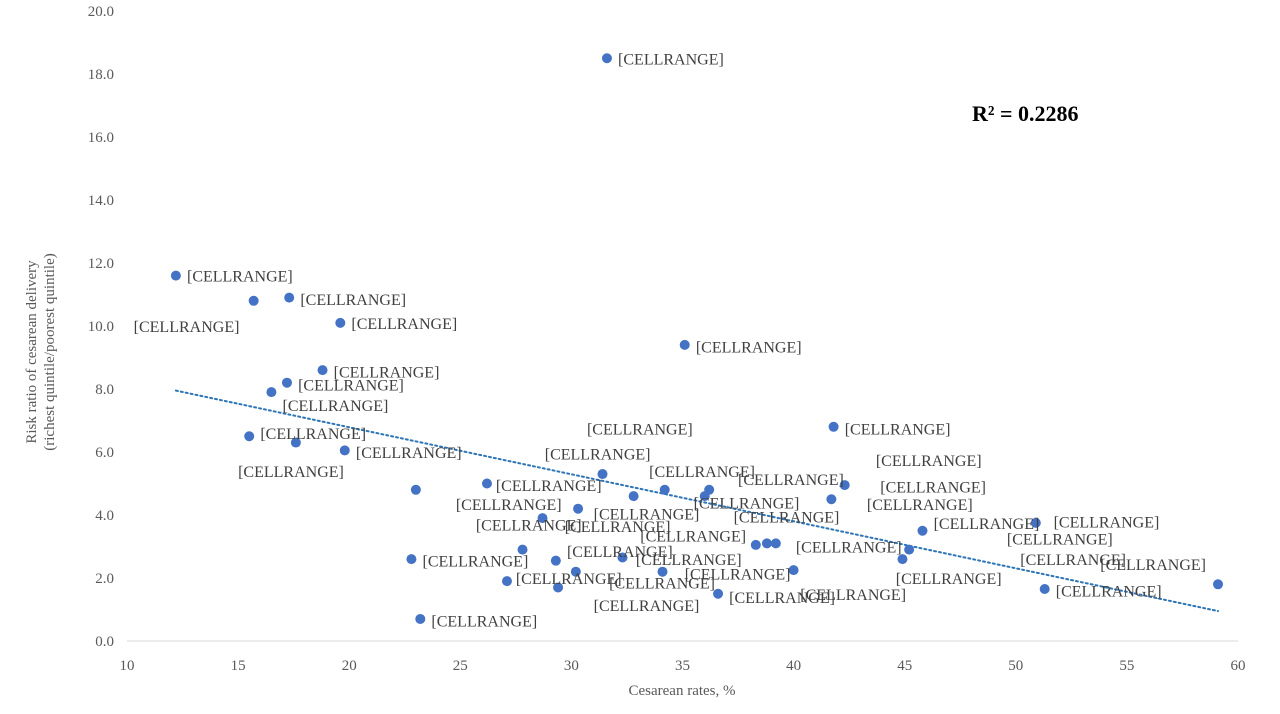 The image size is (1280, 714). What do you see at coordinates (101, 75) in the screenshot?
I see `y-tick-label: 18.0` at bounding box center [101, 75].